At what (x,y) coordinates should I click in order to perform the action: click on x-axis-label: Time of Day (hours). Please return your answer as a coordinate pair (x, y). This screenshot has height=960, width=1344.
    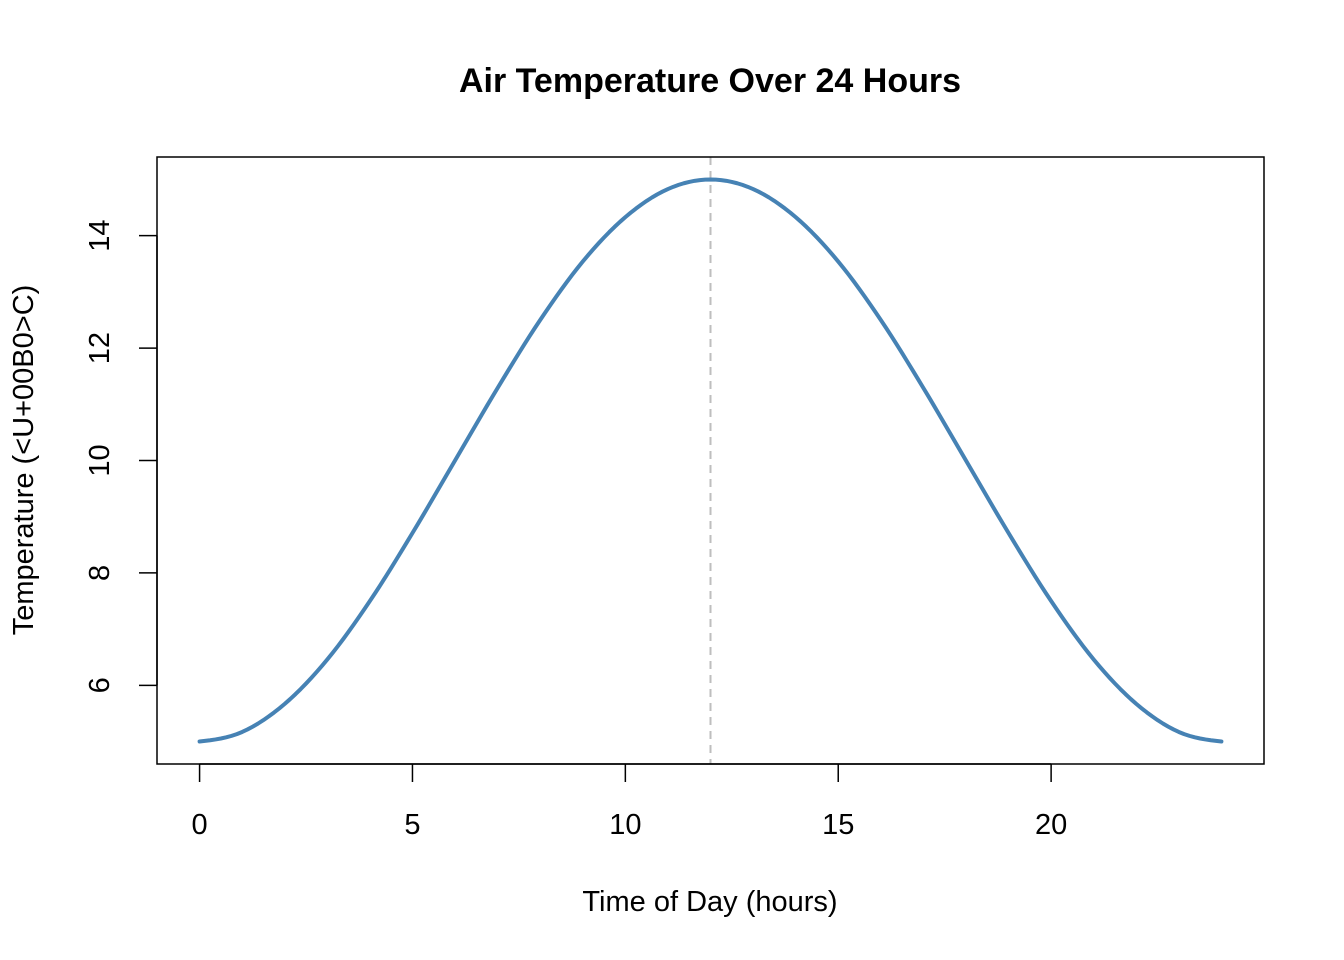
    Looking at the image, I should click on (709, 902).